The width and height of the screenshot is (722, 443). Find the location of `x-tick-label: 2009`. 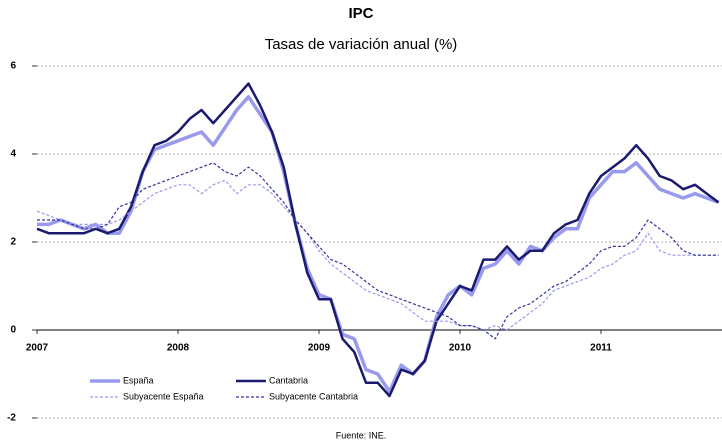

x-tick-label: 2009 is located at coordinates (319, 348).